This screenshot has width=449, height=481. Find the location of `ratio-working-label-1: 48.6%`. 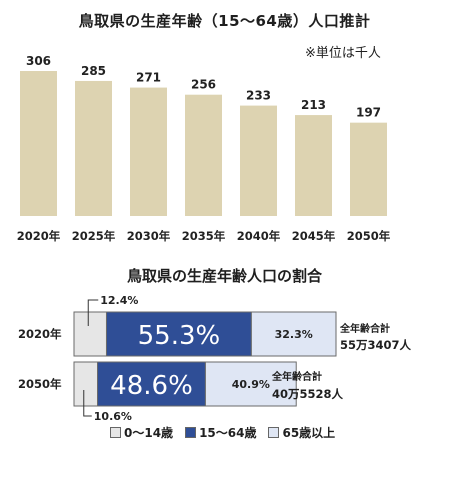

ratio-working-label-1: 48.6% is located at coordinates (151, 386).